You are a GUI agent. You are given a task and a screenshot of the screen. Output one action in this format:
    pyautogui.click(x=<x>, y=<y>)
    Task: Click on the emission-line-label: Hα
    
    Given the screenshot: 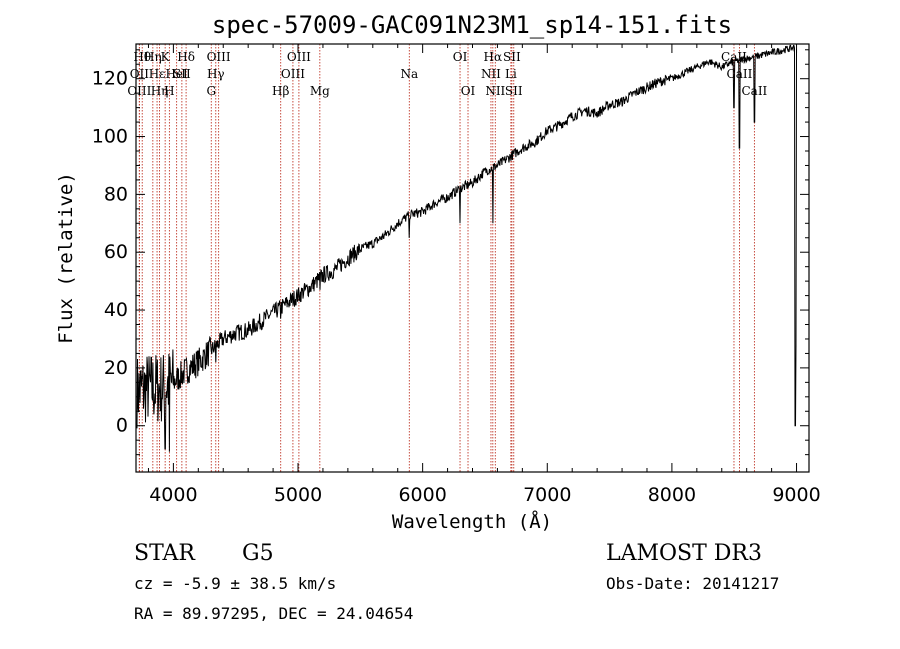 What is the action you would take?
    pyautogui.click(x=493, y=57)
    